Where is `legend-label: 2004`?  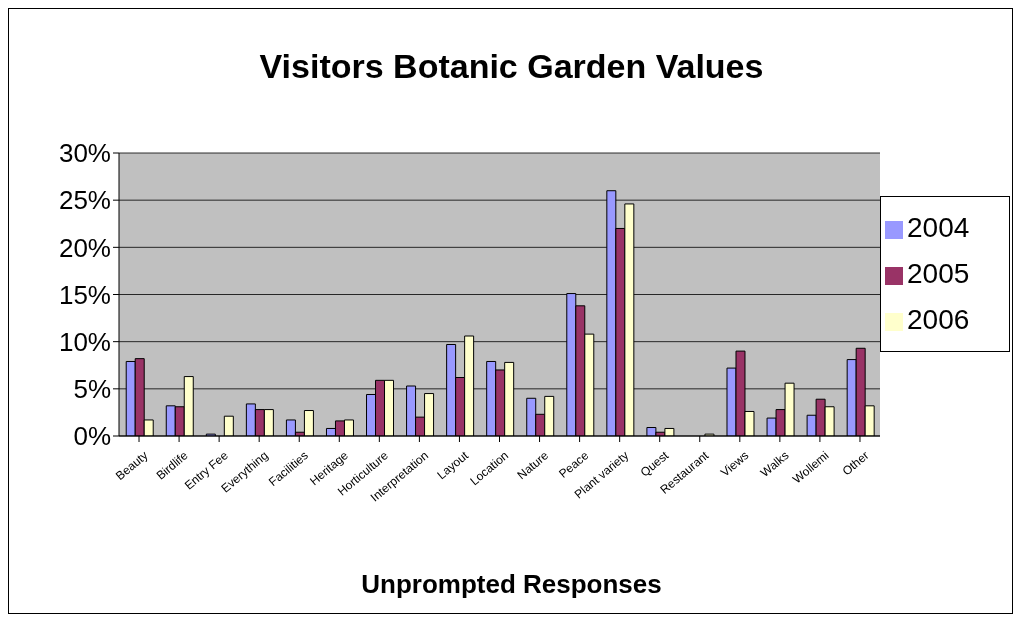
legend-label: 2004 is located at coordinates (938, 227).